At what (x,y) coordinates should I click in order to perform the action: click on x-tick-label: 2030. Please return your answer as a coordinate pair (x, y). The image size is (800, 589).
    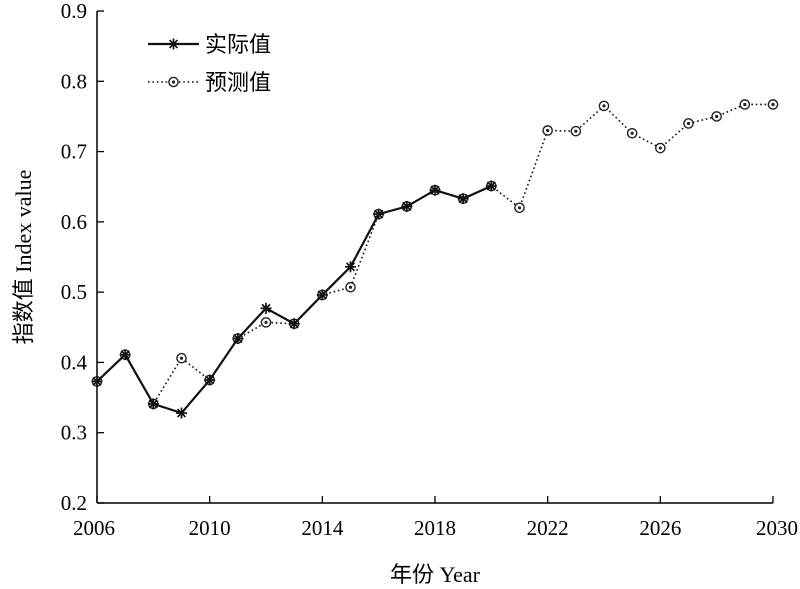
    Looking at the image, I should click on (777, 528).